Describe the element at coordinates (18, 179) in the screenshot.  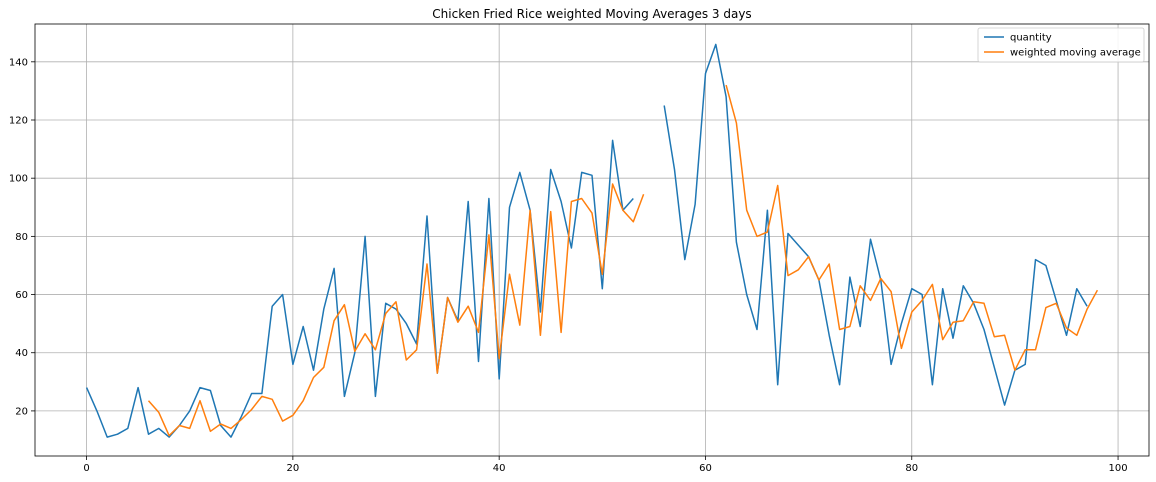
I see `y-tick-label: 100` at that location.